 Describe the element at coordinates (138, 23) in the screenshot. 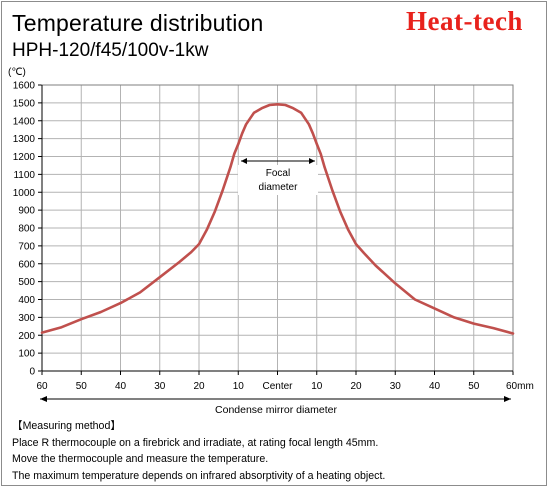

I see `chart-title: Temperature distribution` at that location.